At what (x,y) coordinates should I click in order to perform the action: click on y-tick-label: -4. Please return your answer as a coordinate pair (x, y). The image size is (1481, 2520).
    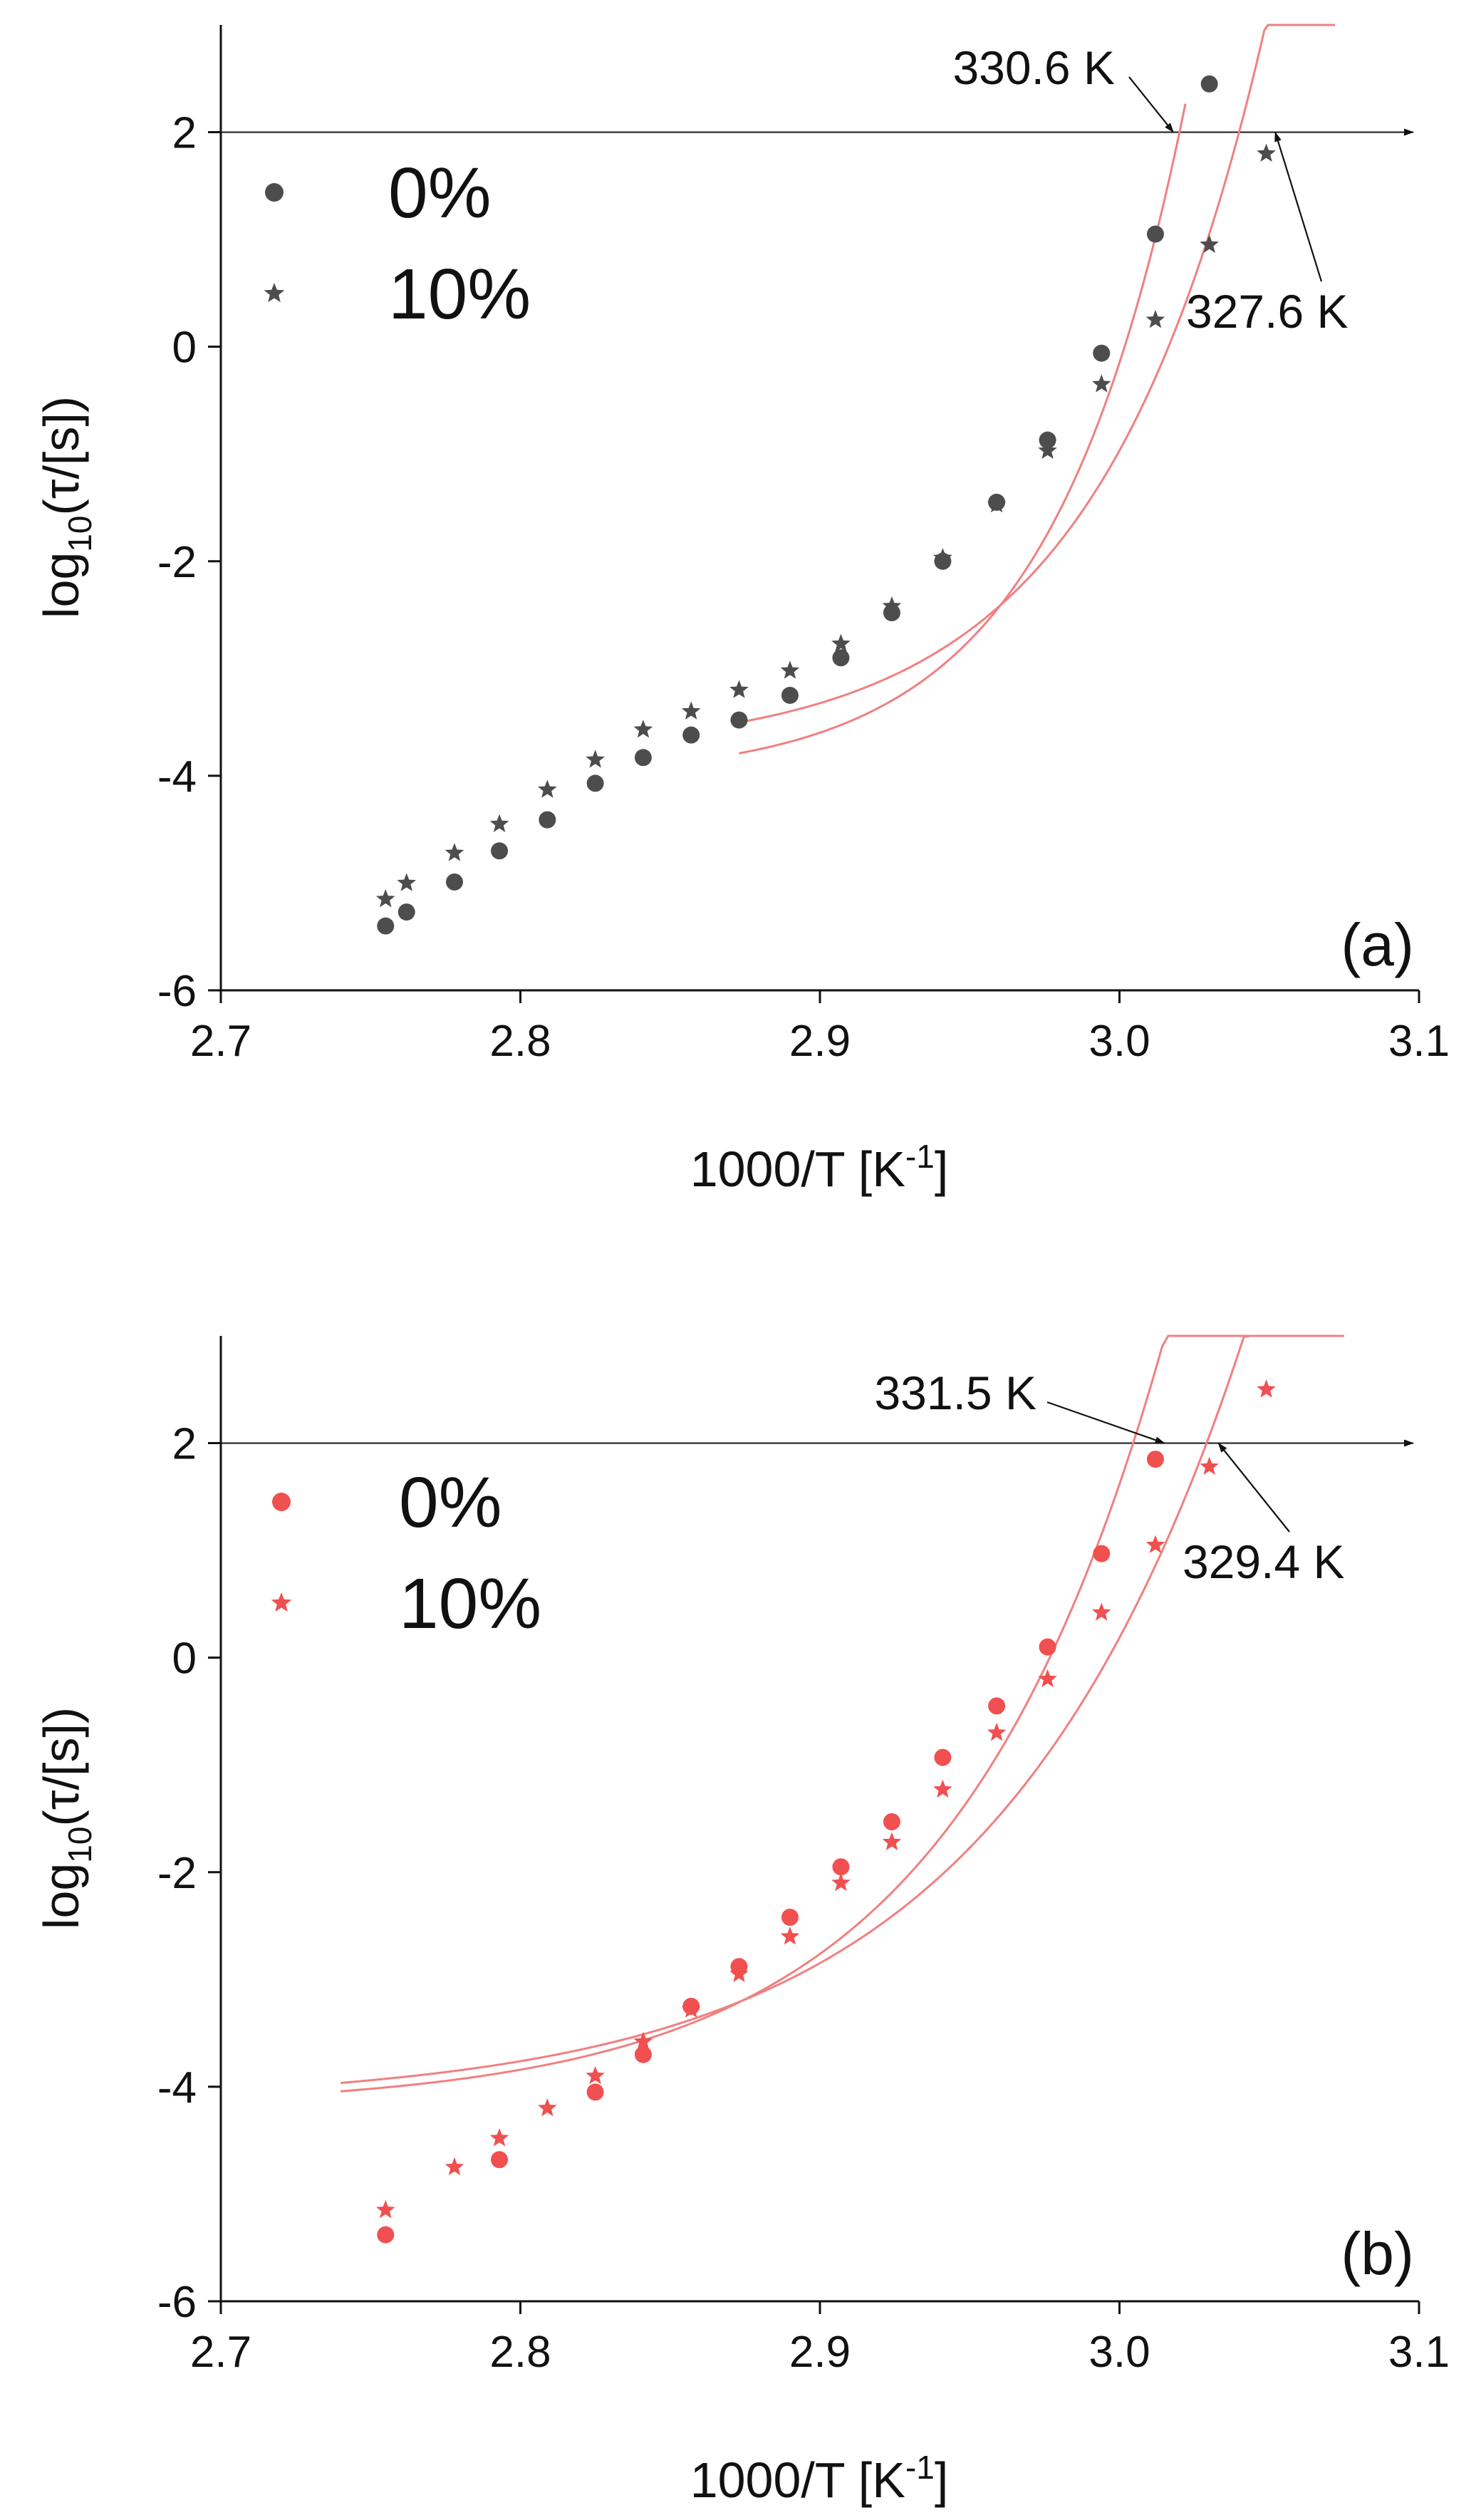
    Looking at the image, I should click on (177, 2087).